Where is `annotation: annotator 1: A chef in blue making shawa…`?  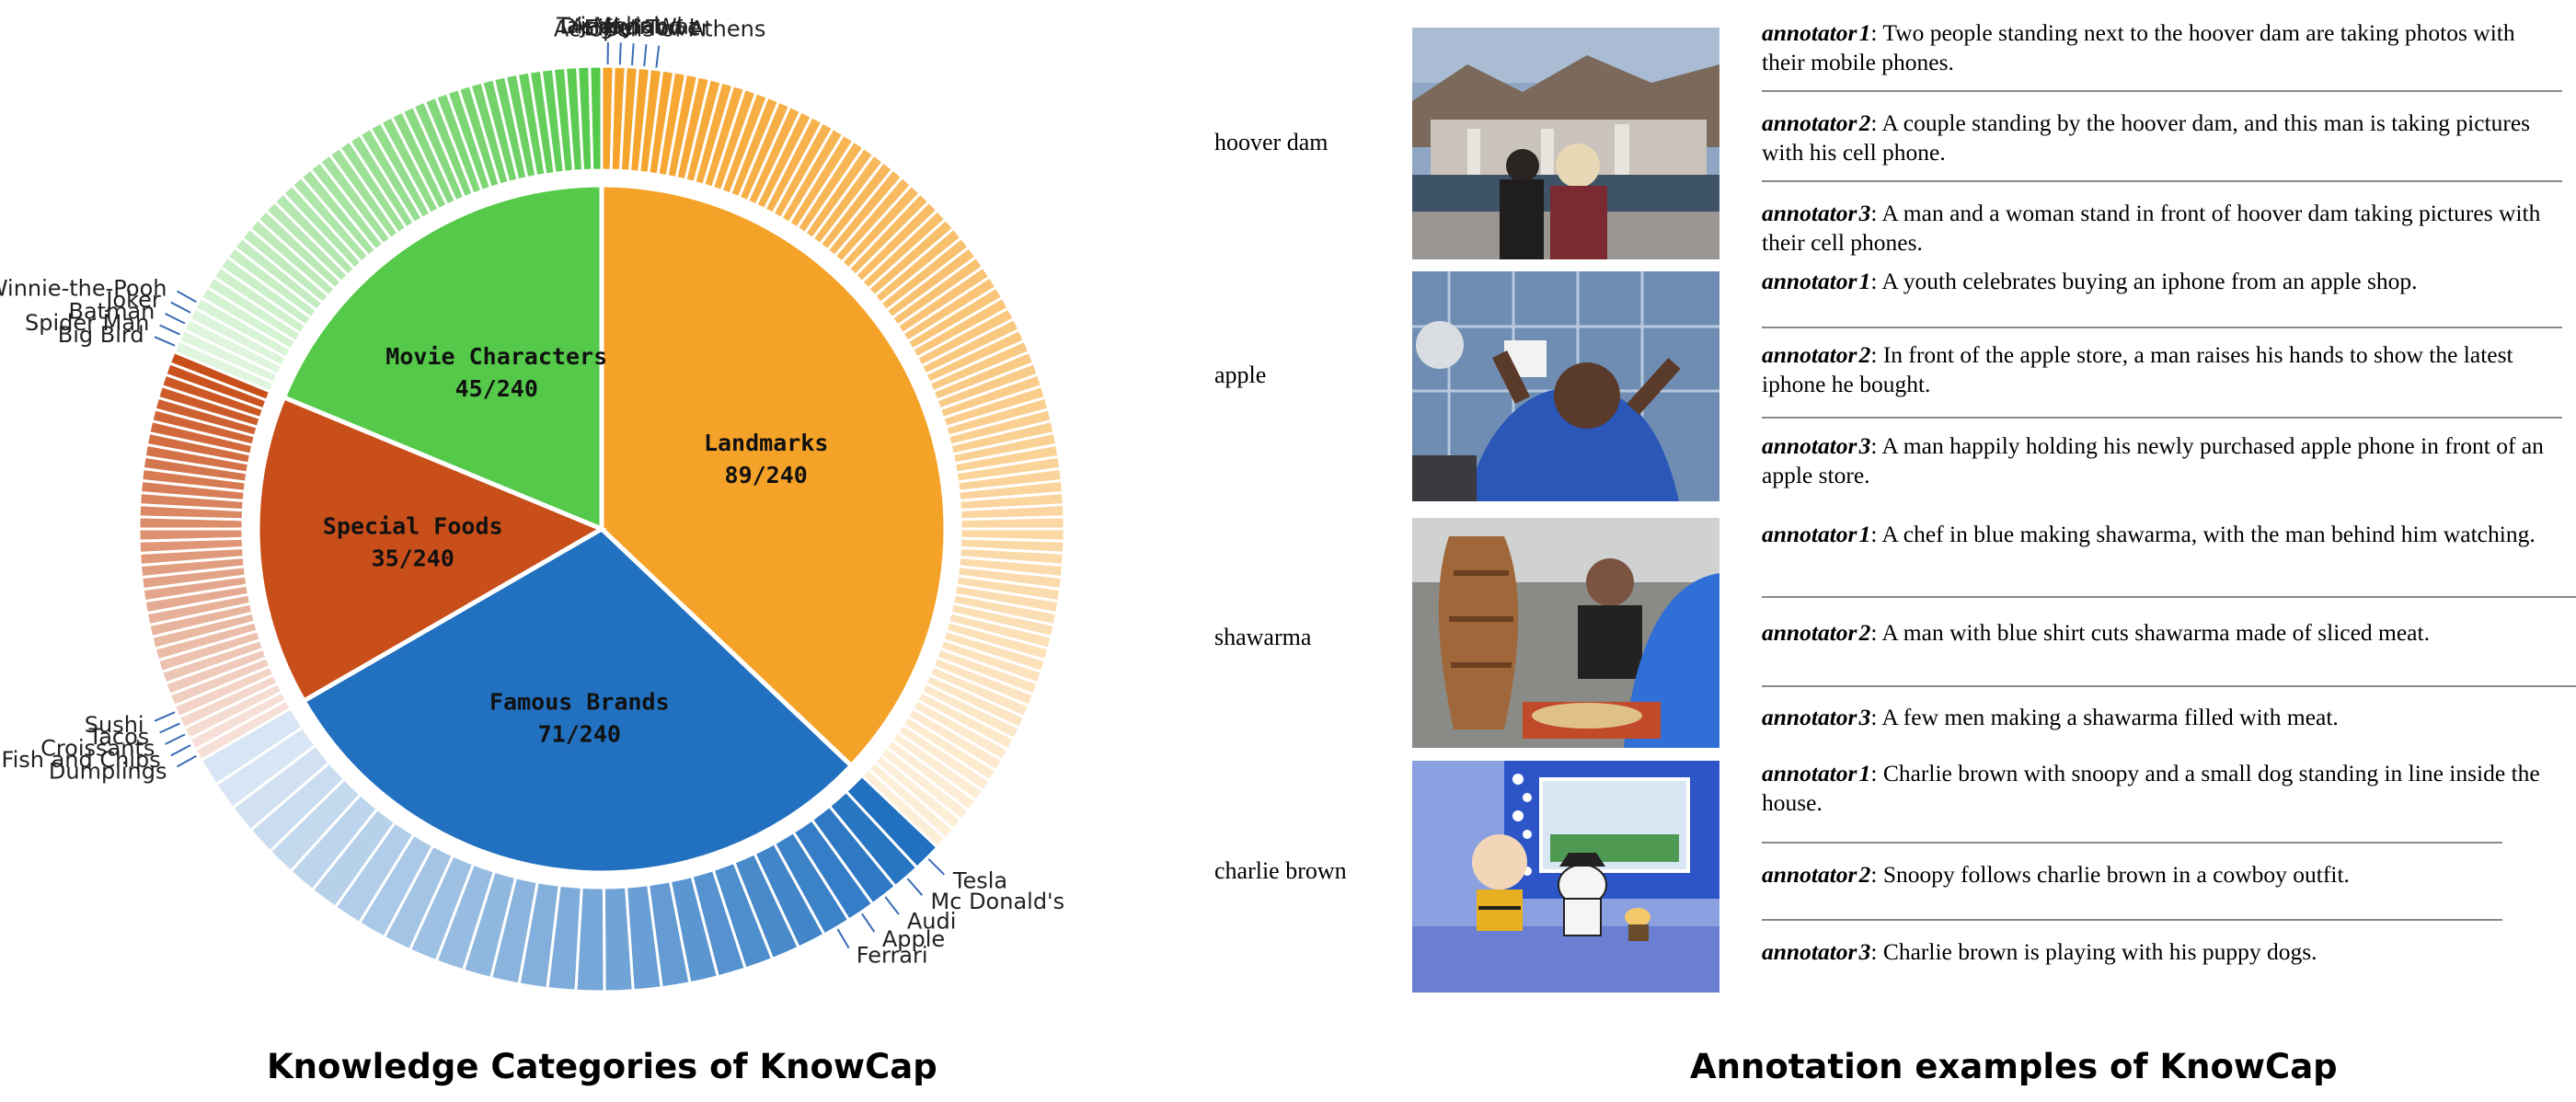
annotation: annotator 1: A chef in blue making shawa… is located at coordinates (2149, 534).